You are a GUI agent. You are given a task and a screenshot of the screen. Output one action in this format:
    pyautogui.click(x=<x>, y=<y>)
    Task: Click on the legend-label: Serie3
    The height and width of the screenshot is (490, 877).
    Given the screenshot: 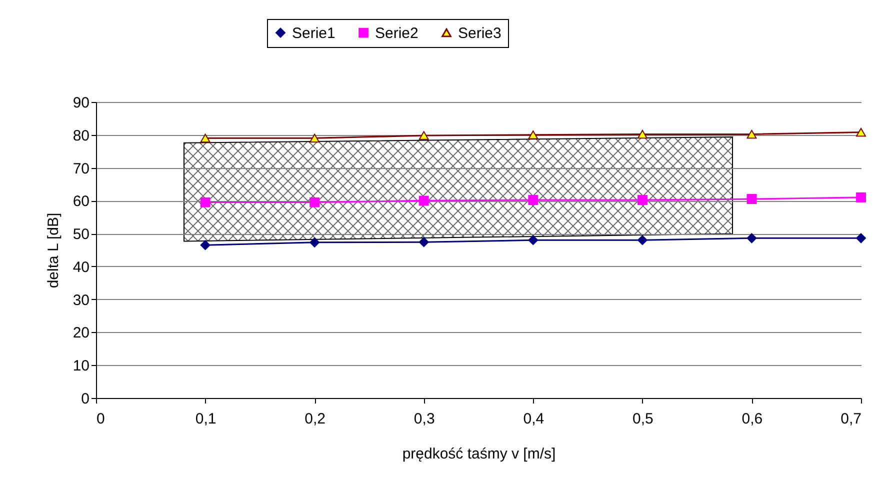 What is the action you would take?
    pyautogui.click(x=480, y=33)
    